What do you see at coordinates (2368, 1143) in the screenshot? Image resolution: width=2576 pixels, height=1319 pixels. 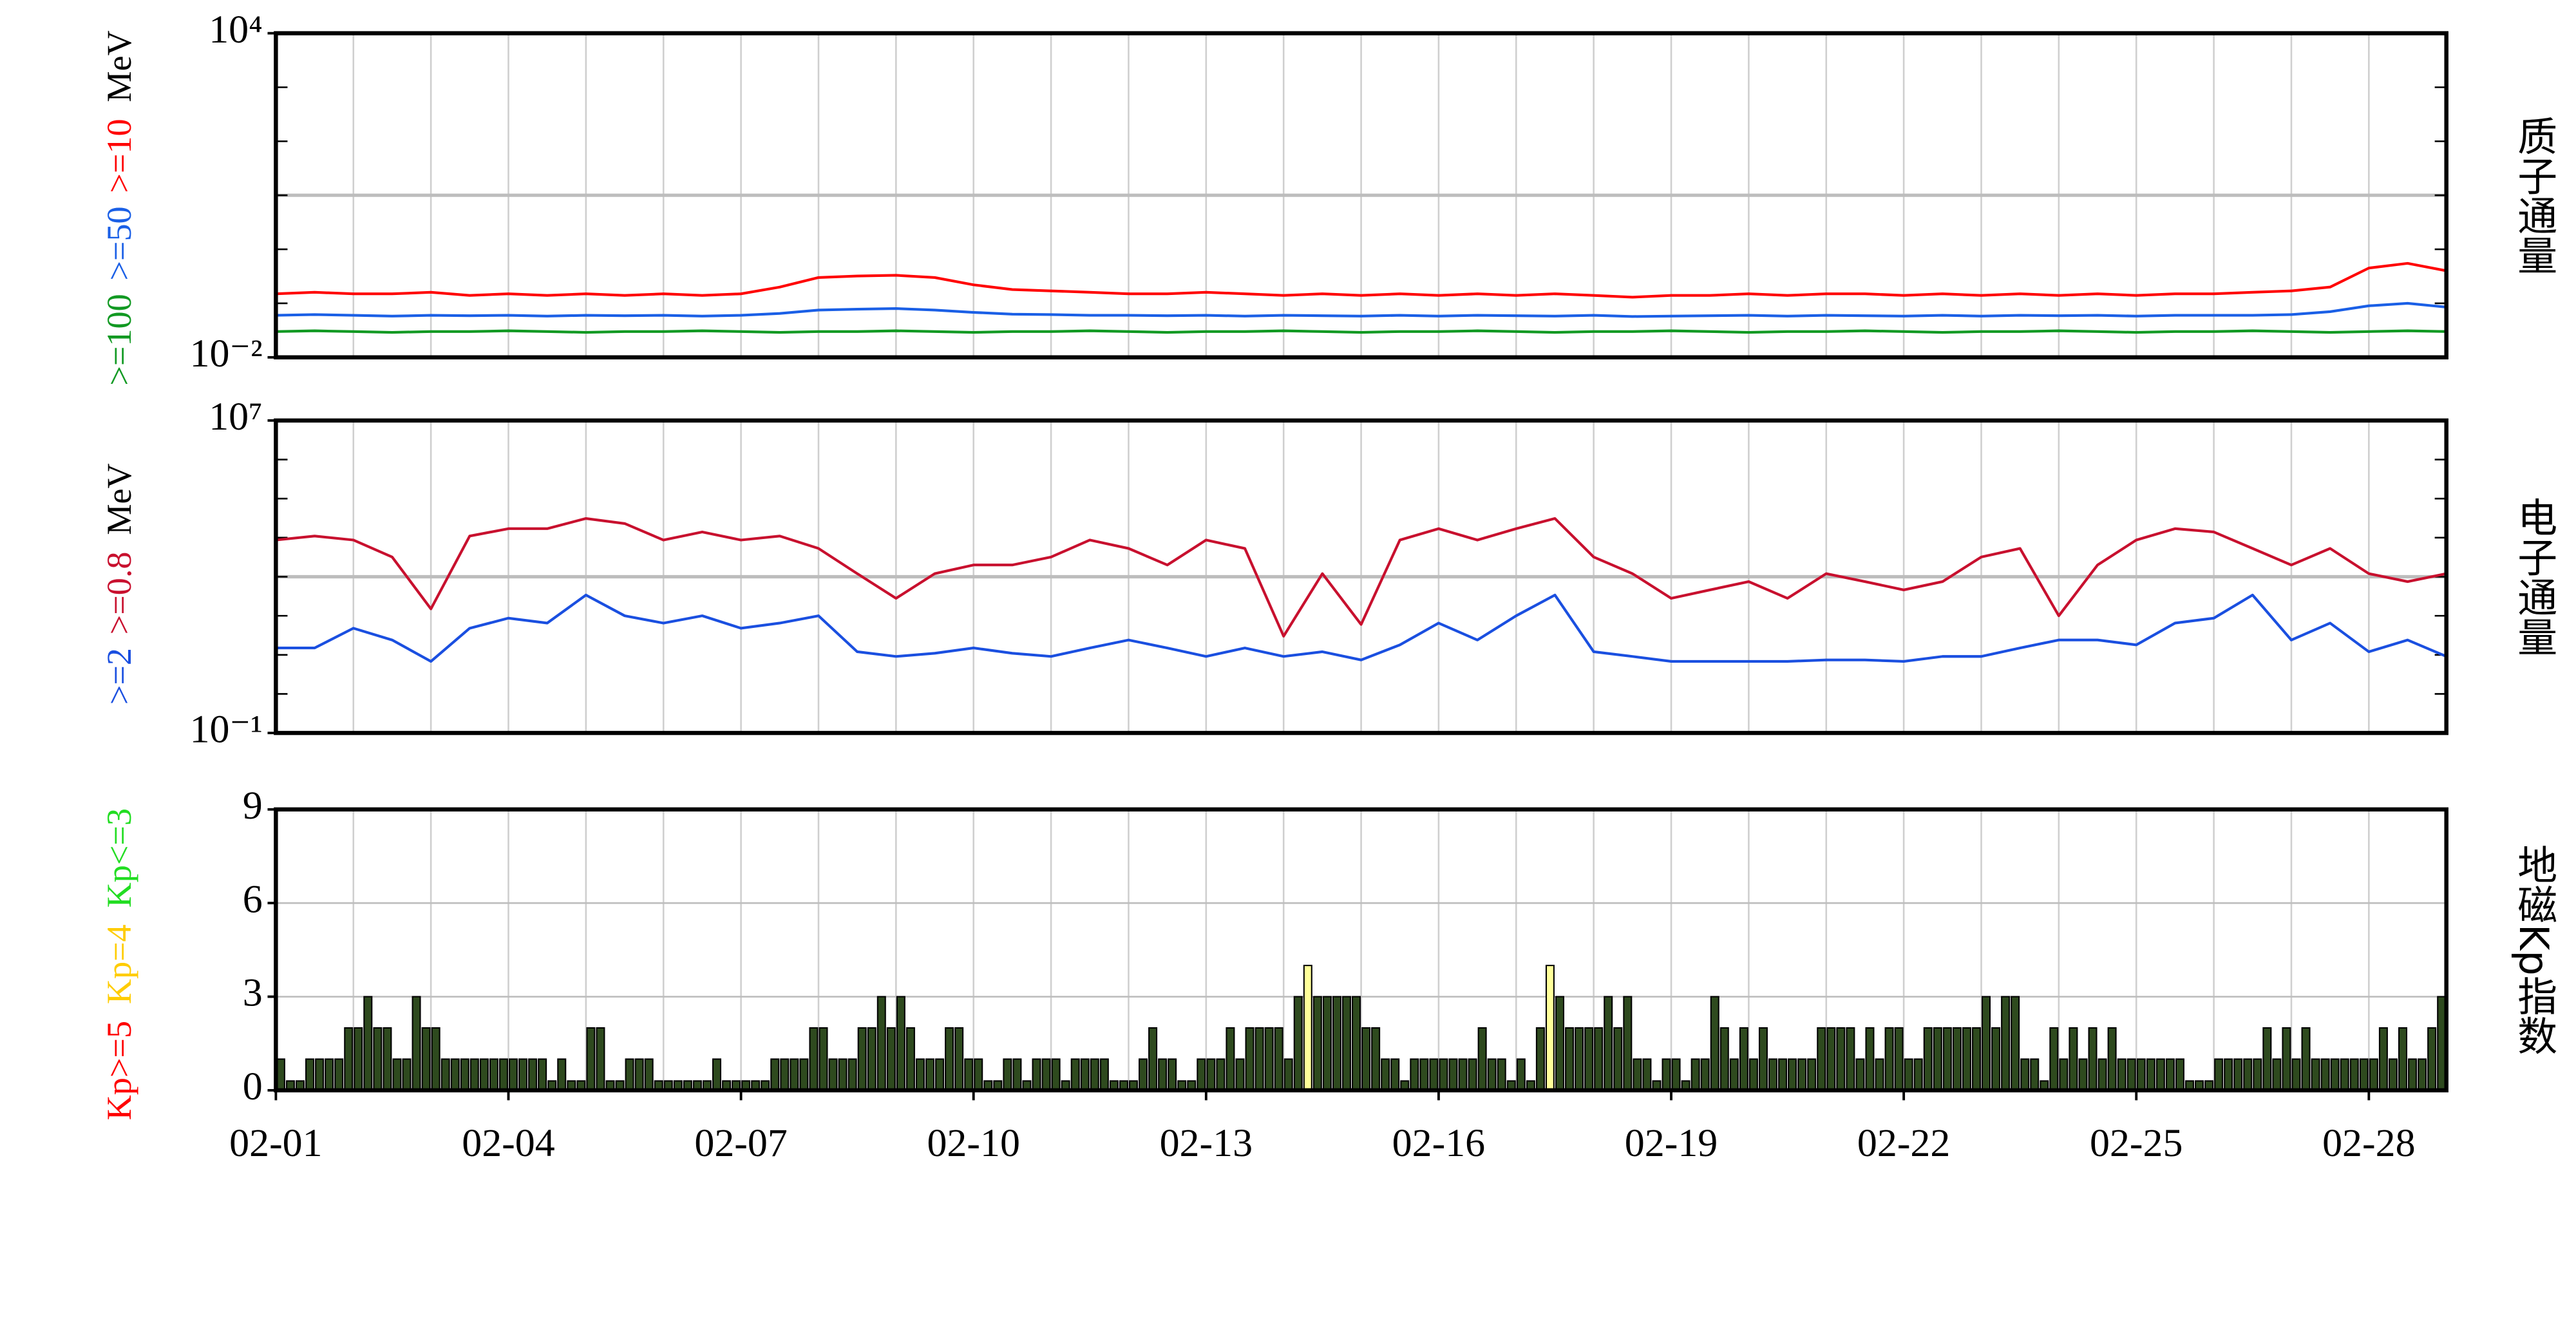 I see `x-tick-label: 02-28` at bounding box center [2368, 1143].